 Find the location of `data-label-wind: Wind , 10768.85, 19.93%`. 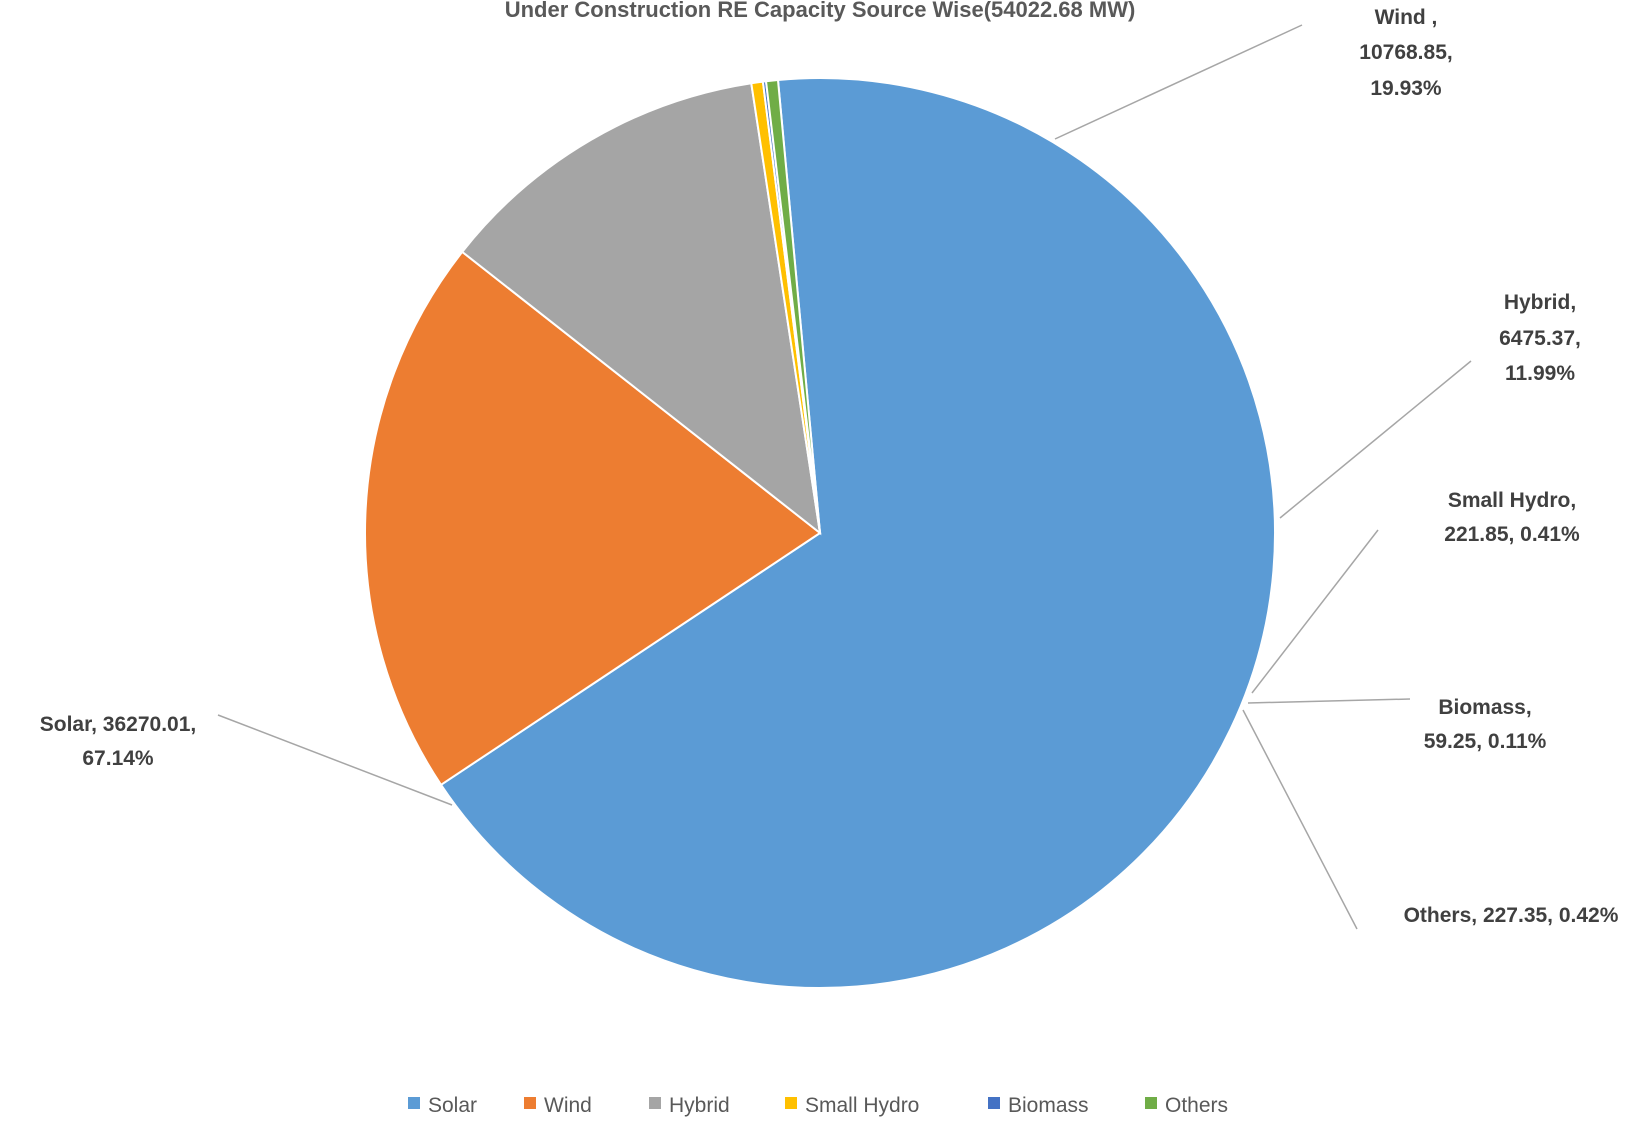

data-label-wind: Wind , 10768.85, 19.93% is located at coordinates (1405, 53).